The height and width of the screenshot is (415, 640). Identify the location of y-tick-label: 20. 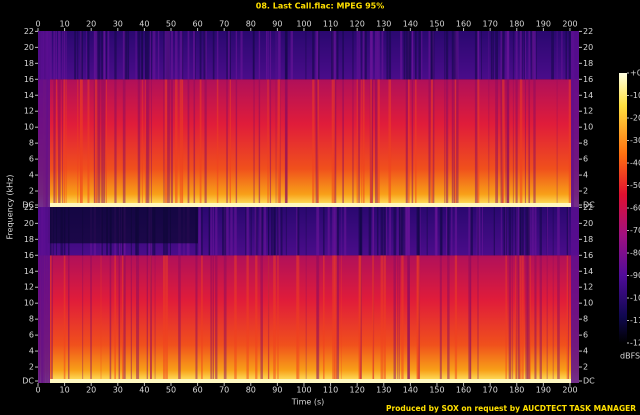
(29, 47).